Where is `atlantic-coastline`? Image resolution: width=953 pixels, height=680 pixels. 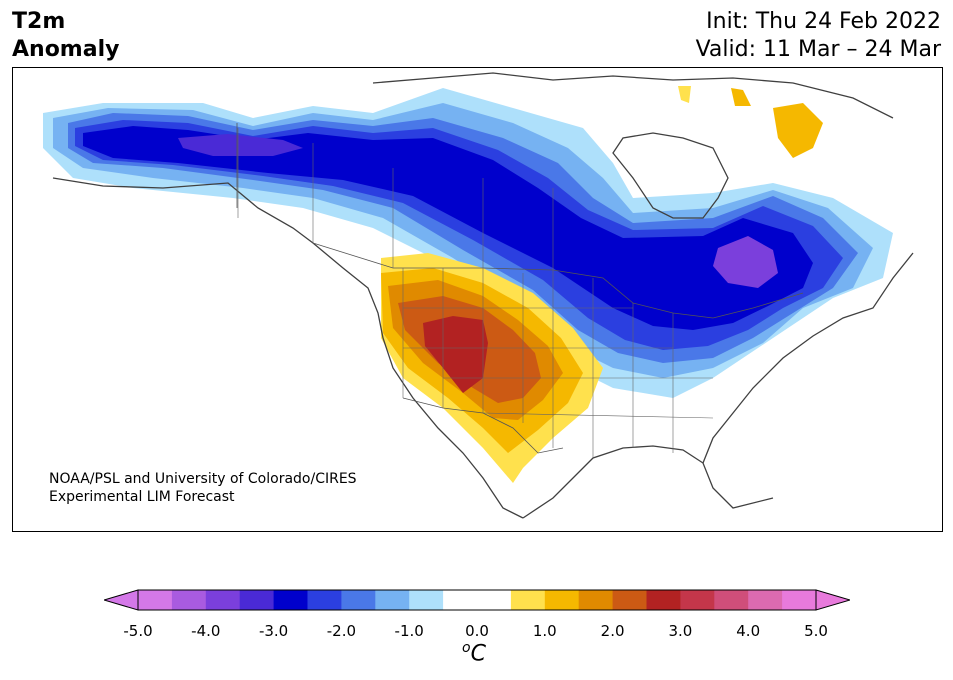 atlantic-coastline is located at coordinates (808, 358).